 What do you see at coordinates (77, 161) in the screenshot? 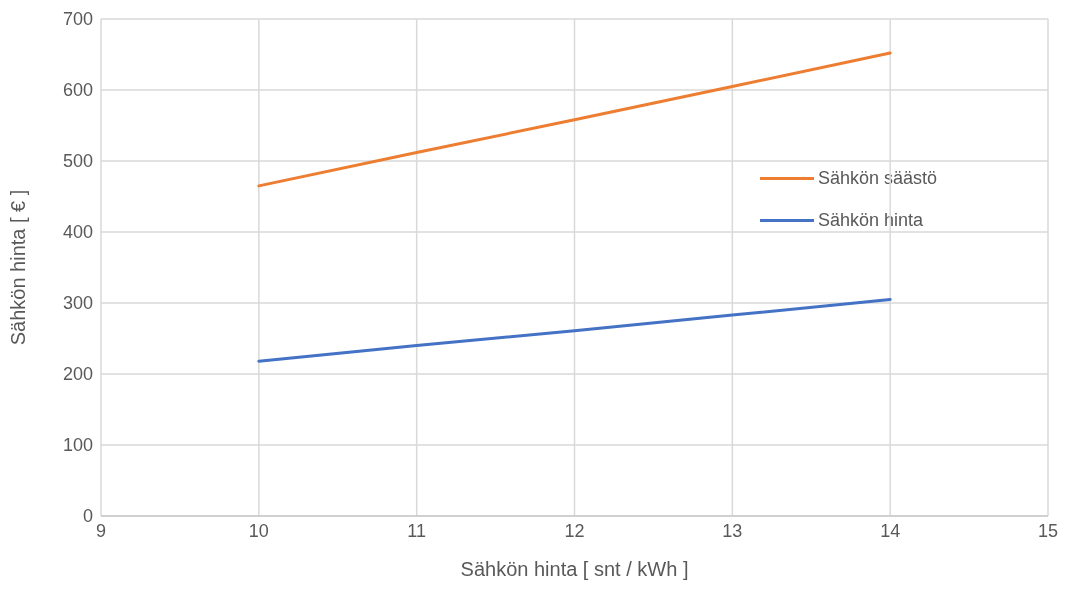
I see `y-tick-label: 500` at bounding box center [77, 161].